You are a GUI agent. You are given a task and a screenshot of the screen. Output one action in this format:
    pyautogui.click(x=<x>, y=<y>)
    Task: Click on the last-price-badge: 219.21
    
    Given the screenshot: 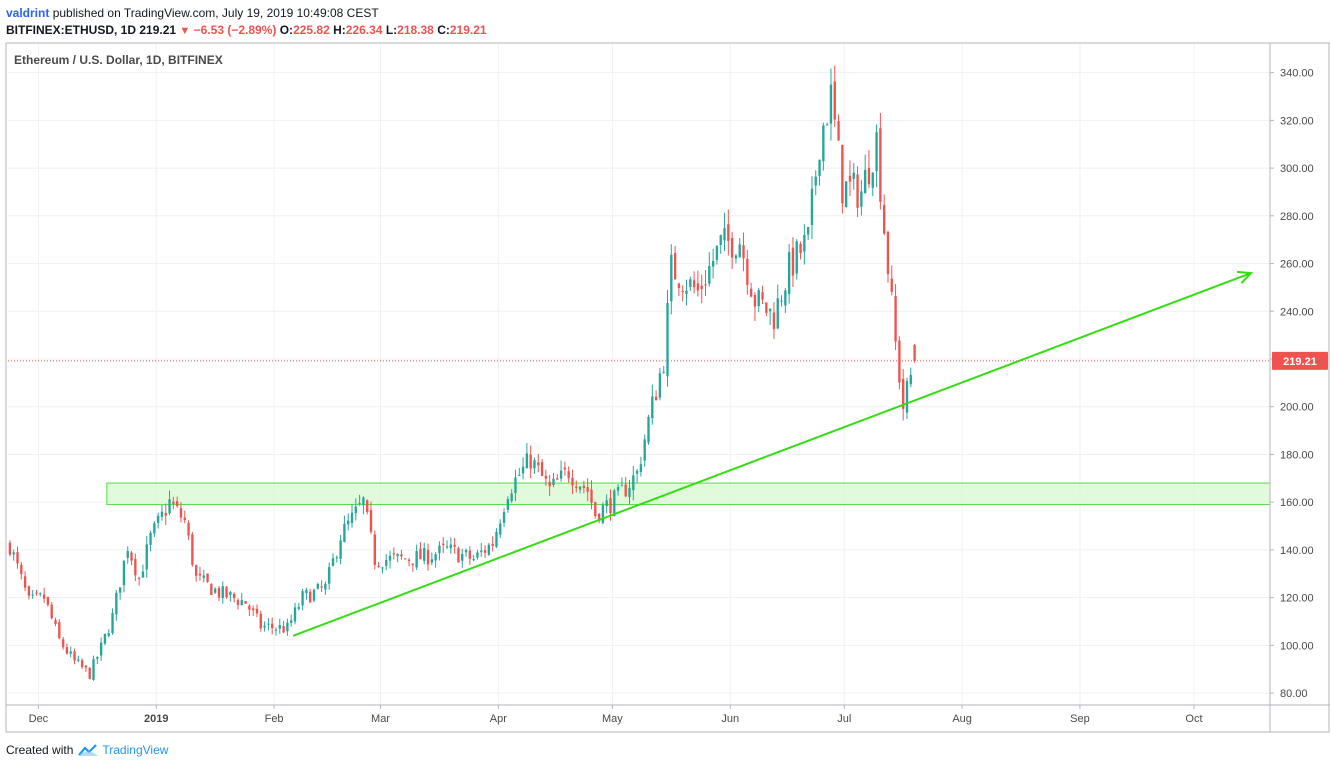 What is the action you would take?
    pyautogui.click(x=1300, y=360)
    